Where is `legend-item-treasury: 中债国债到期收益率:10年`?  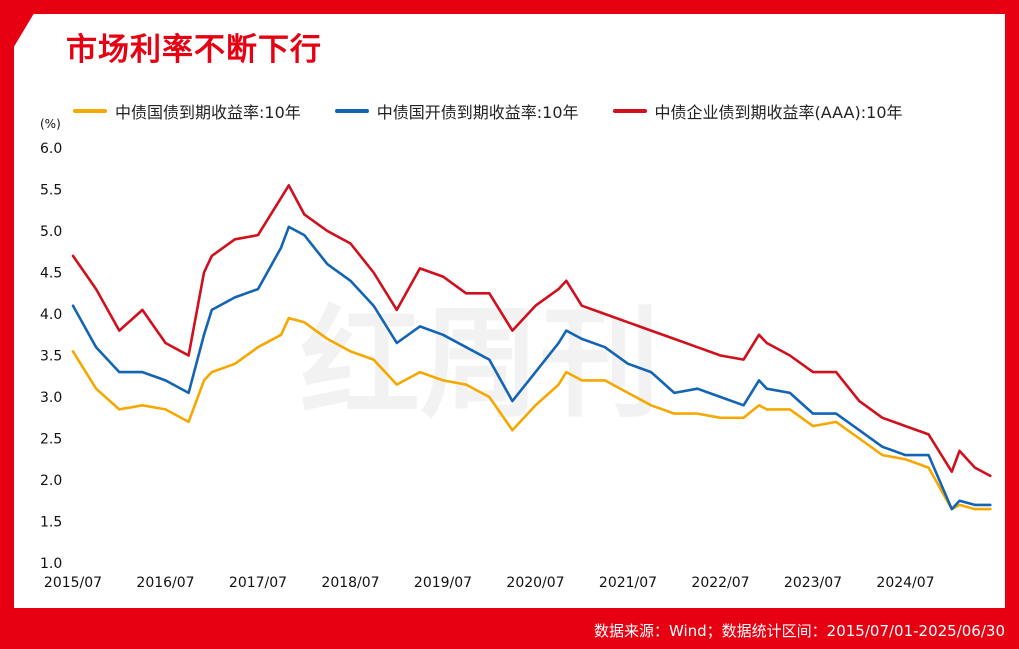
legend-item-treasury: 中债国债到期收益率:10年 is located at coordinates (187, 111).